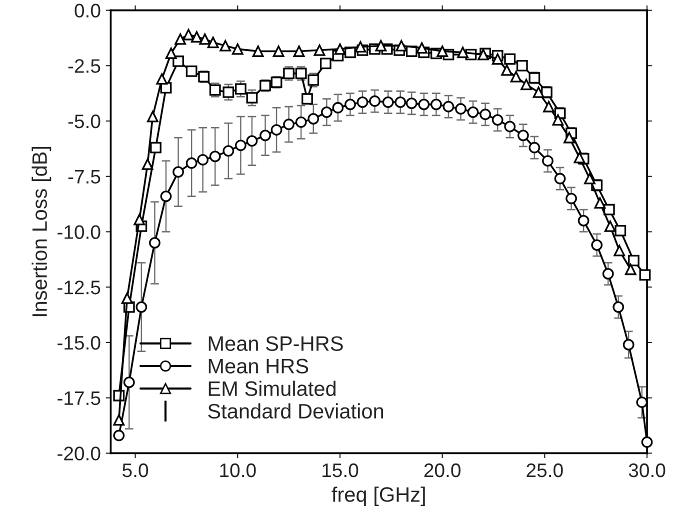 The width and height of the screenshot is (692, 515). What do you see at coordinates (272, 388) in the screenshot?
I see `legend-label: EM Simulated` at bounding box center [272, 388].